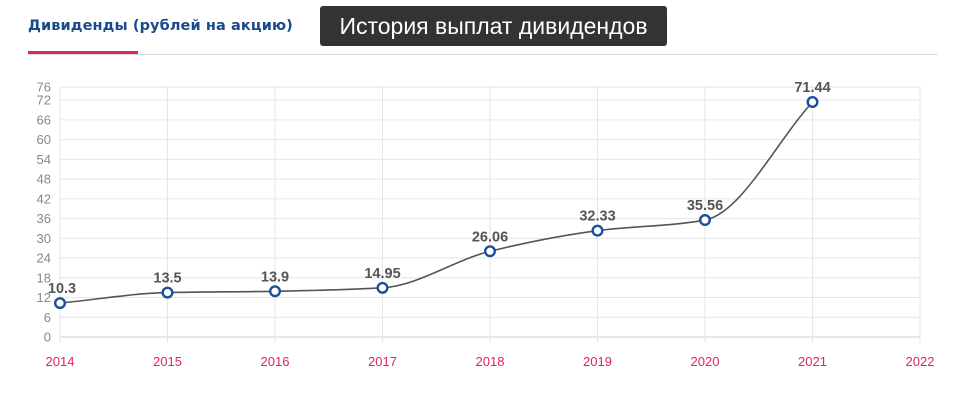 This screenshot has height=408, width=958. What do you see at coordinates (47, 317) in the screenshot?
I see `y-tick-label: 6` at bounding box center [47, 317].